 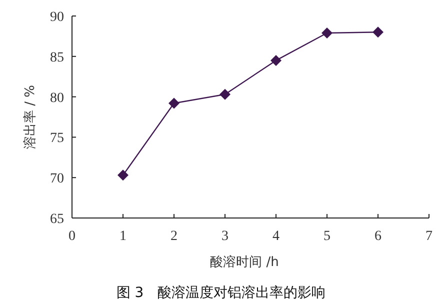 I want to click on x-tick-label: 0, so click(x=72, y=236).